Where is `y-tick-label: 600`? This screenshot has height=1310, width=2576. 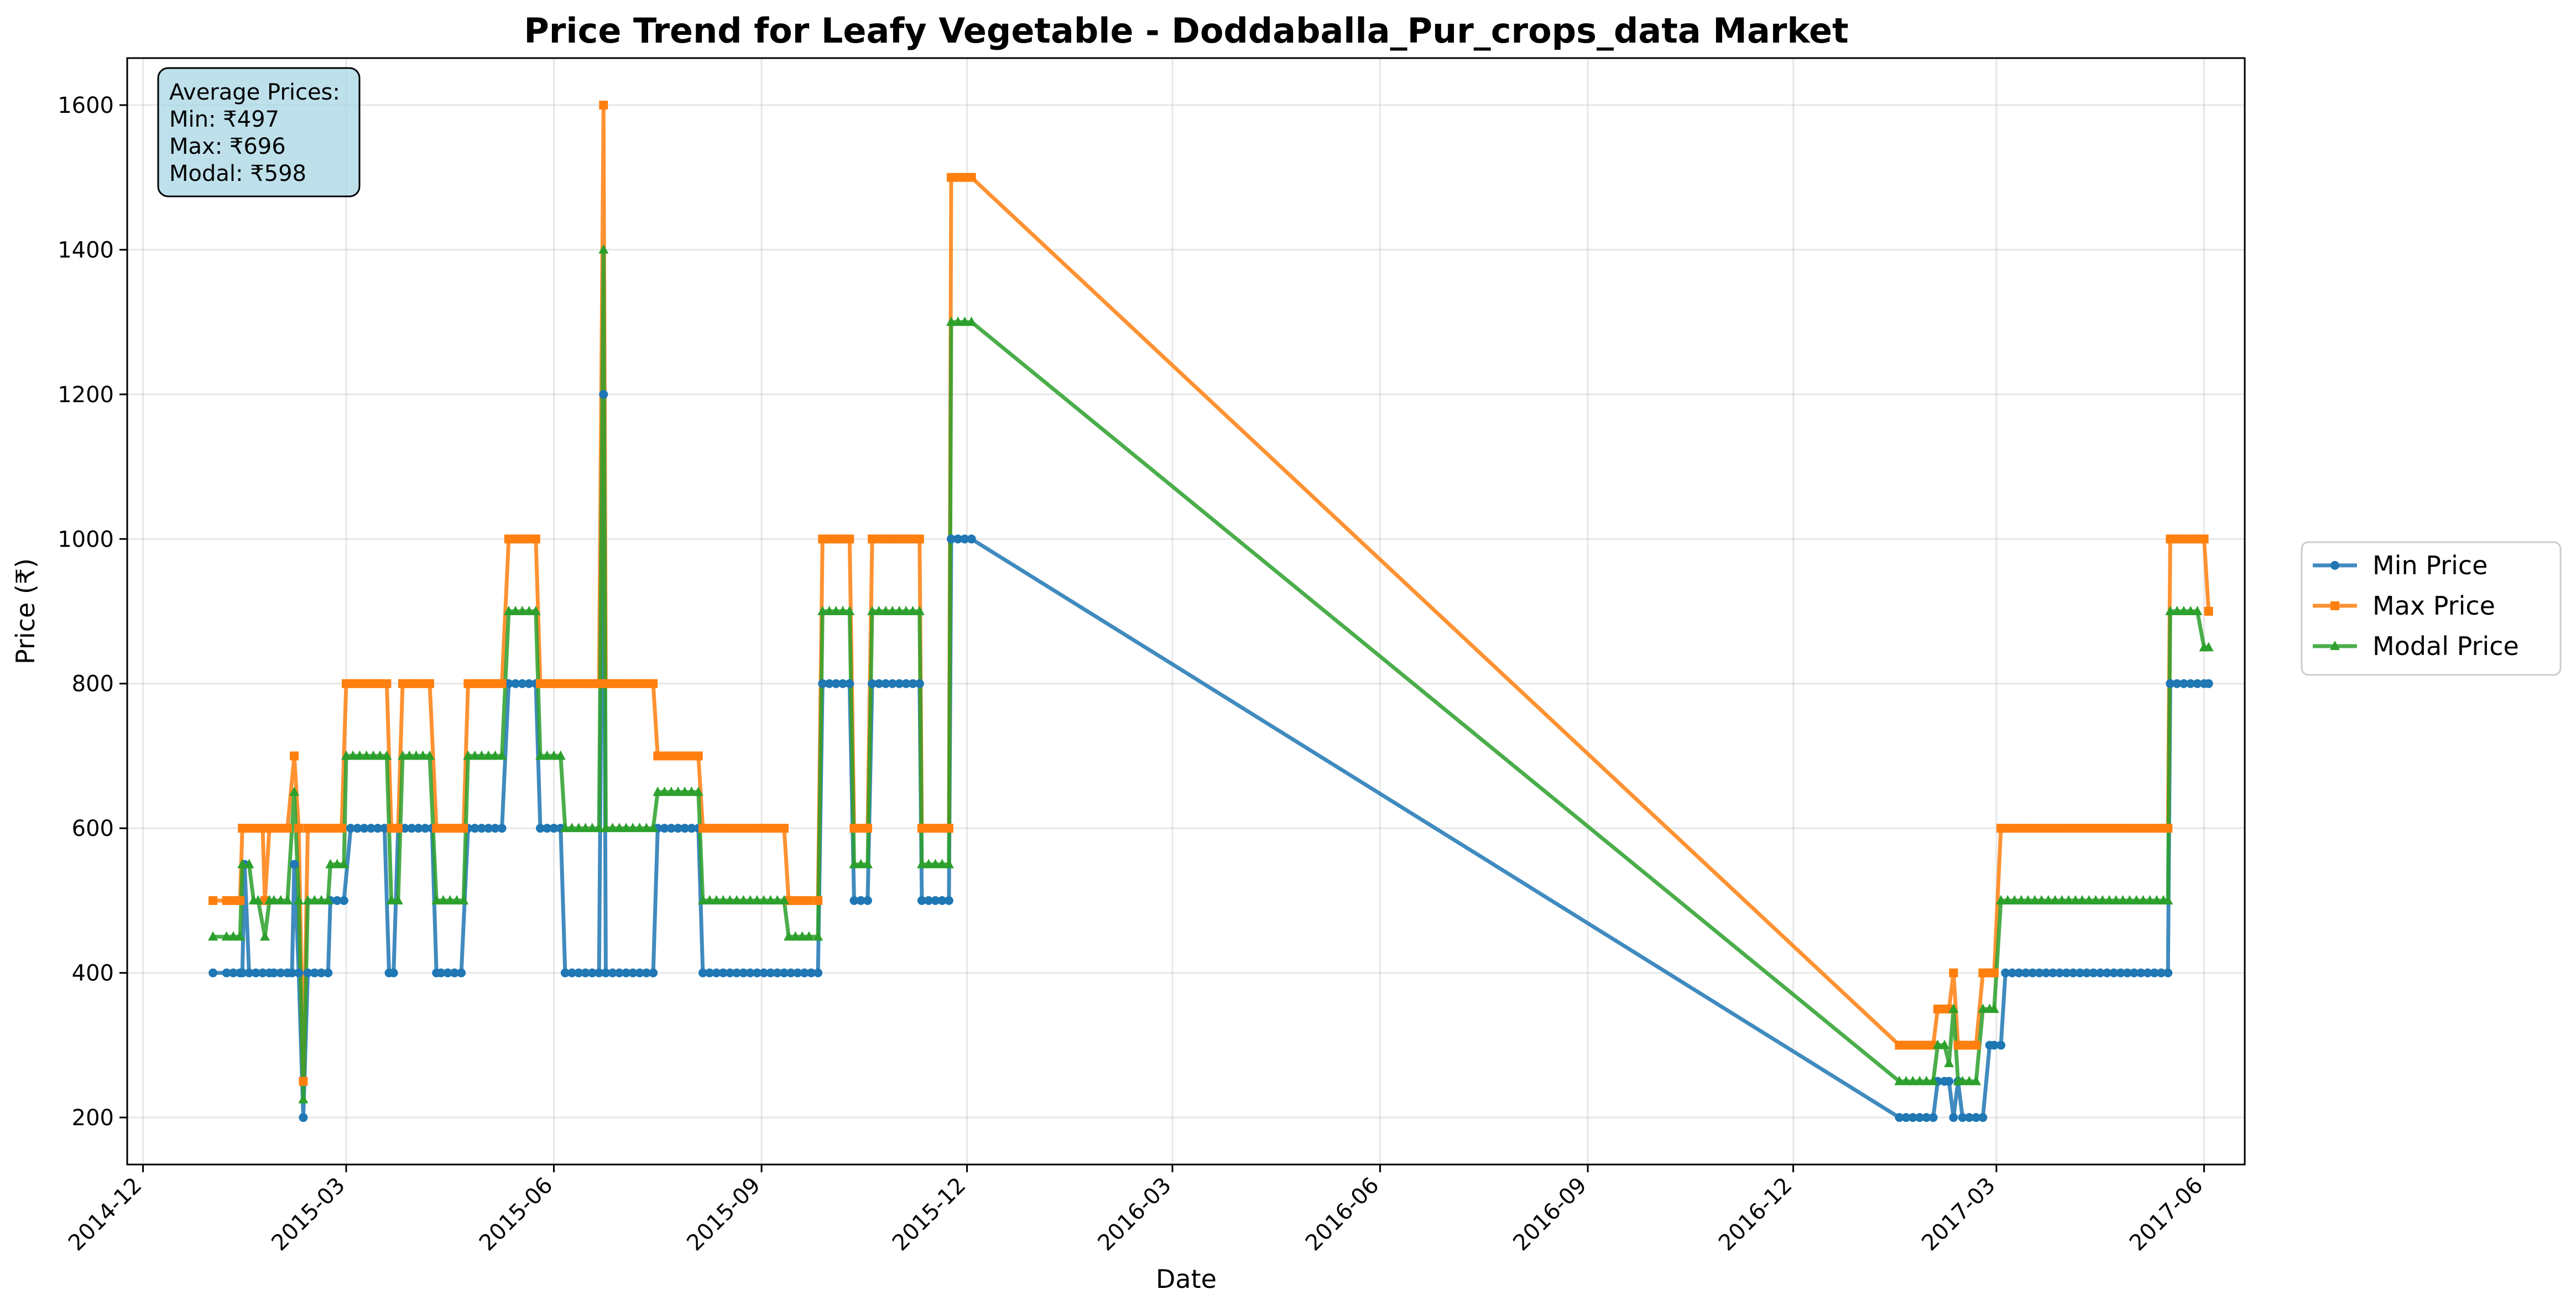
y-tick-label: 600 is located at coordinates (93, 828).